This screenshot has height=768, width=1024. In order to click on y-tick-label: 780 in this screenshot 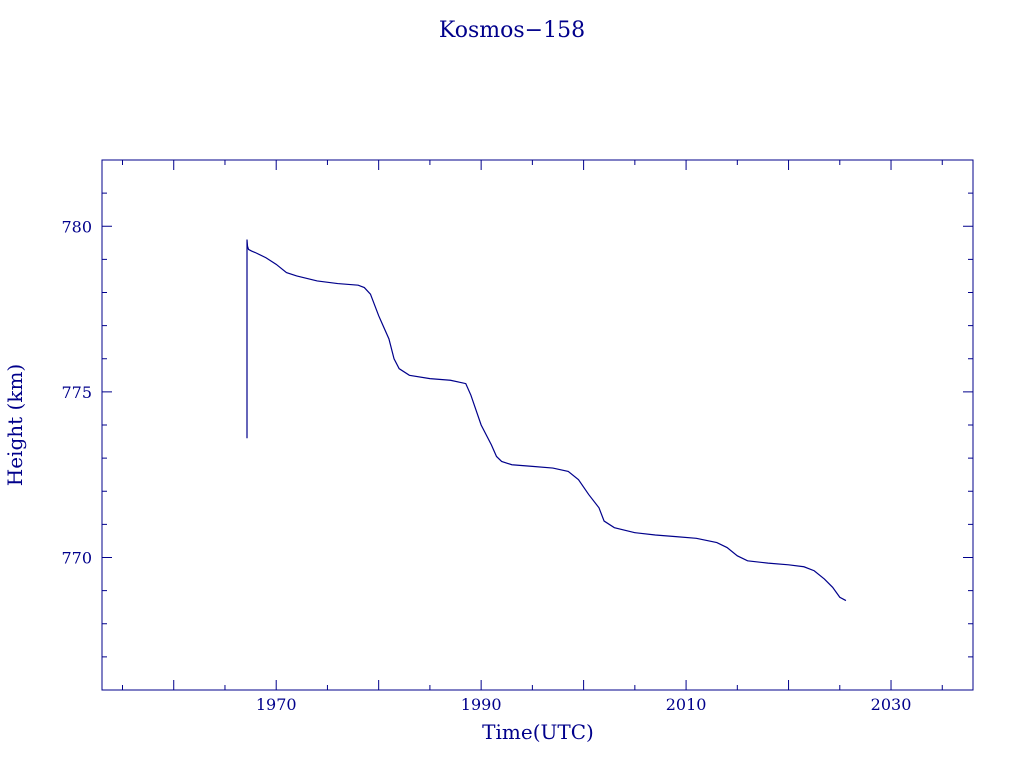, I will do `click(76, 226)`.